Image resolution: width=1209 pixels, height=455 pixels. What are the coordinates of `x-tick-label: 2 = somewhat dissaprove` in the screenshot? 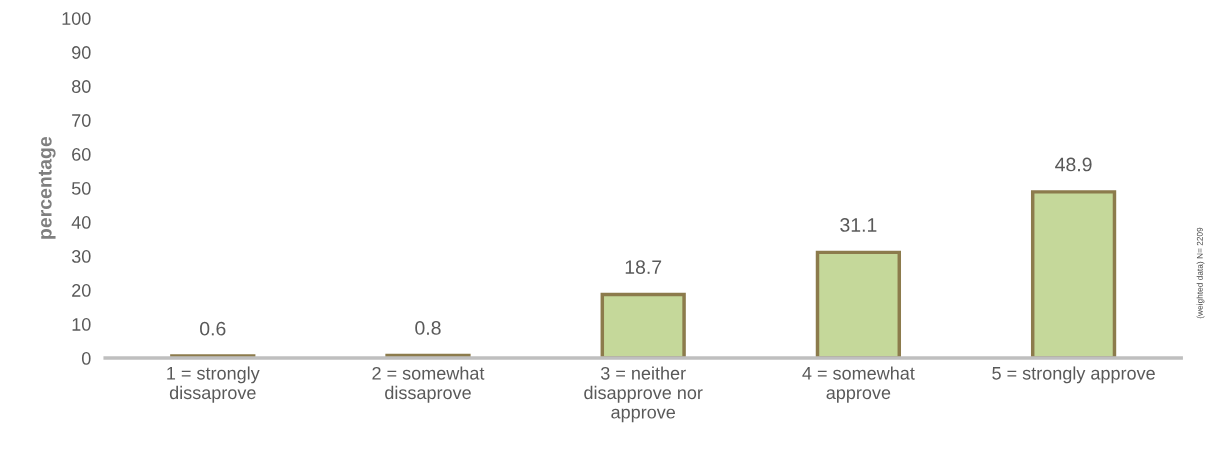 It's located at (428, 384).